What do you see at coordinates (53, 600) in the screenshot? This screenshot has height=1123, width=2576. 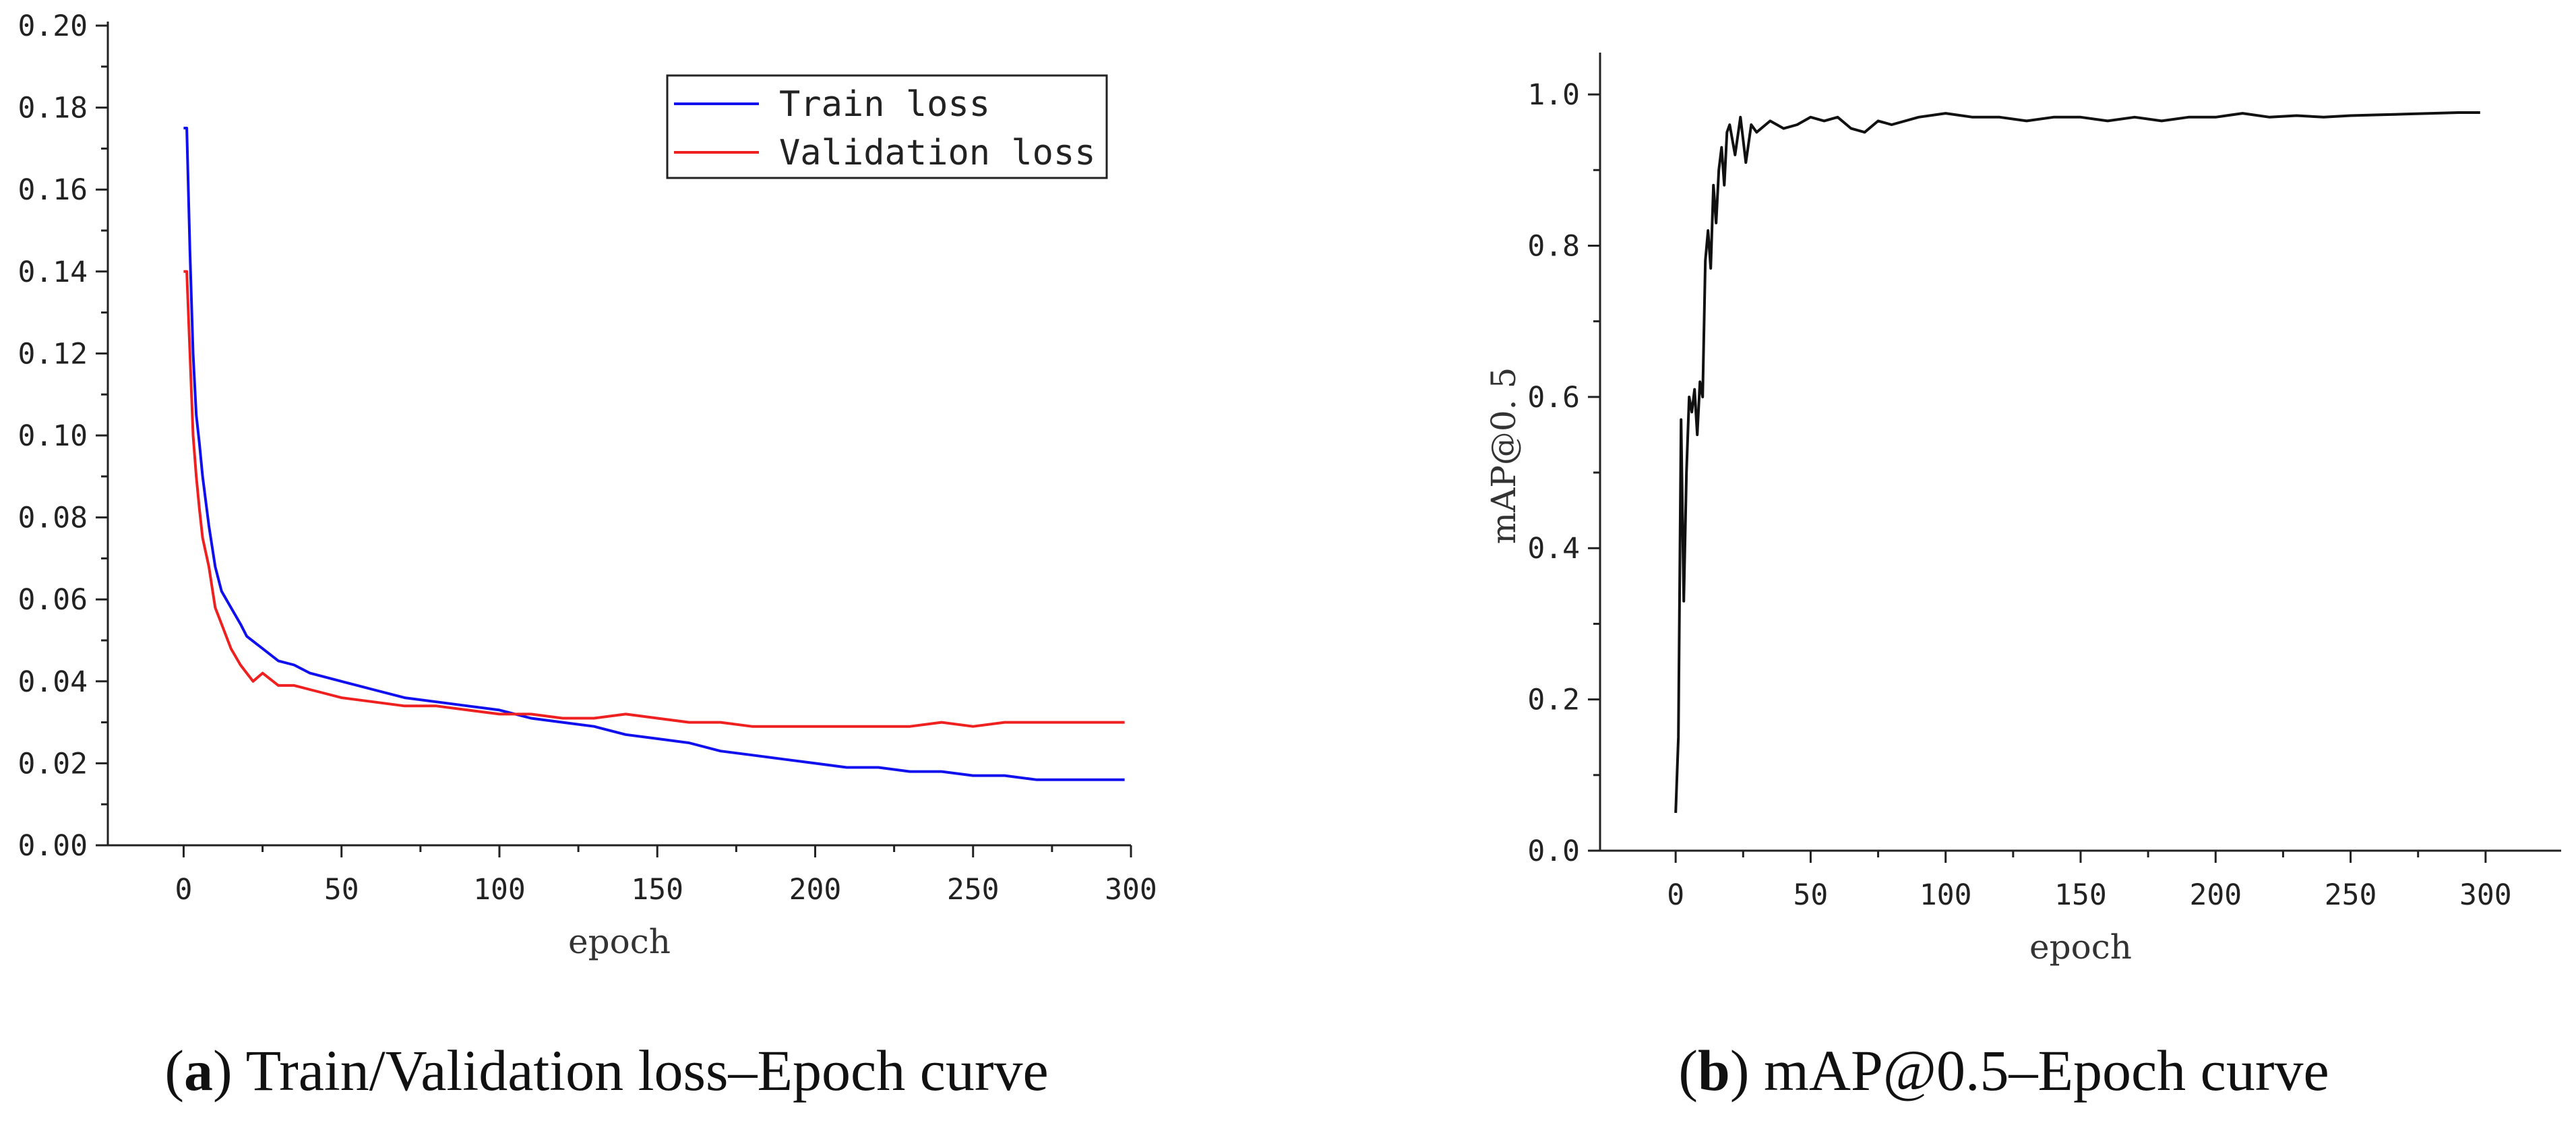 I see `y-tick-label: 0.06` at bounding box center [53, 600].